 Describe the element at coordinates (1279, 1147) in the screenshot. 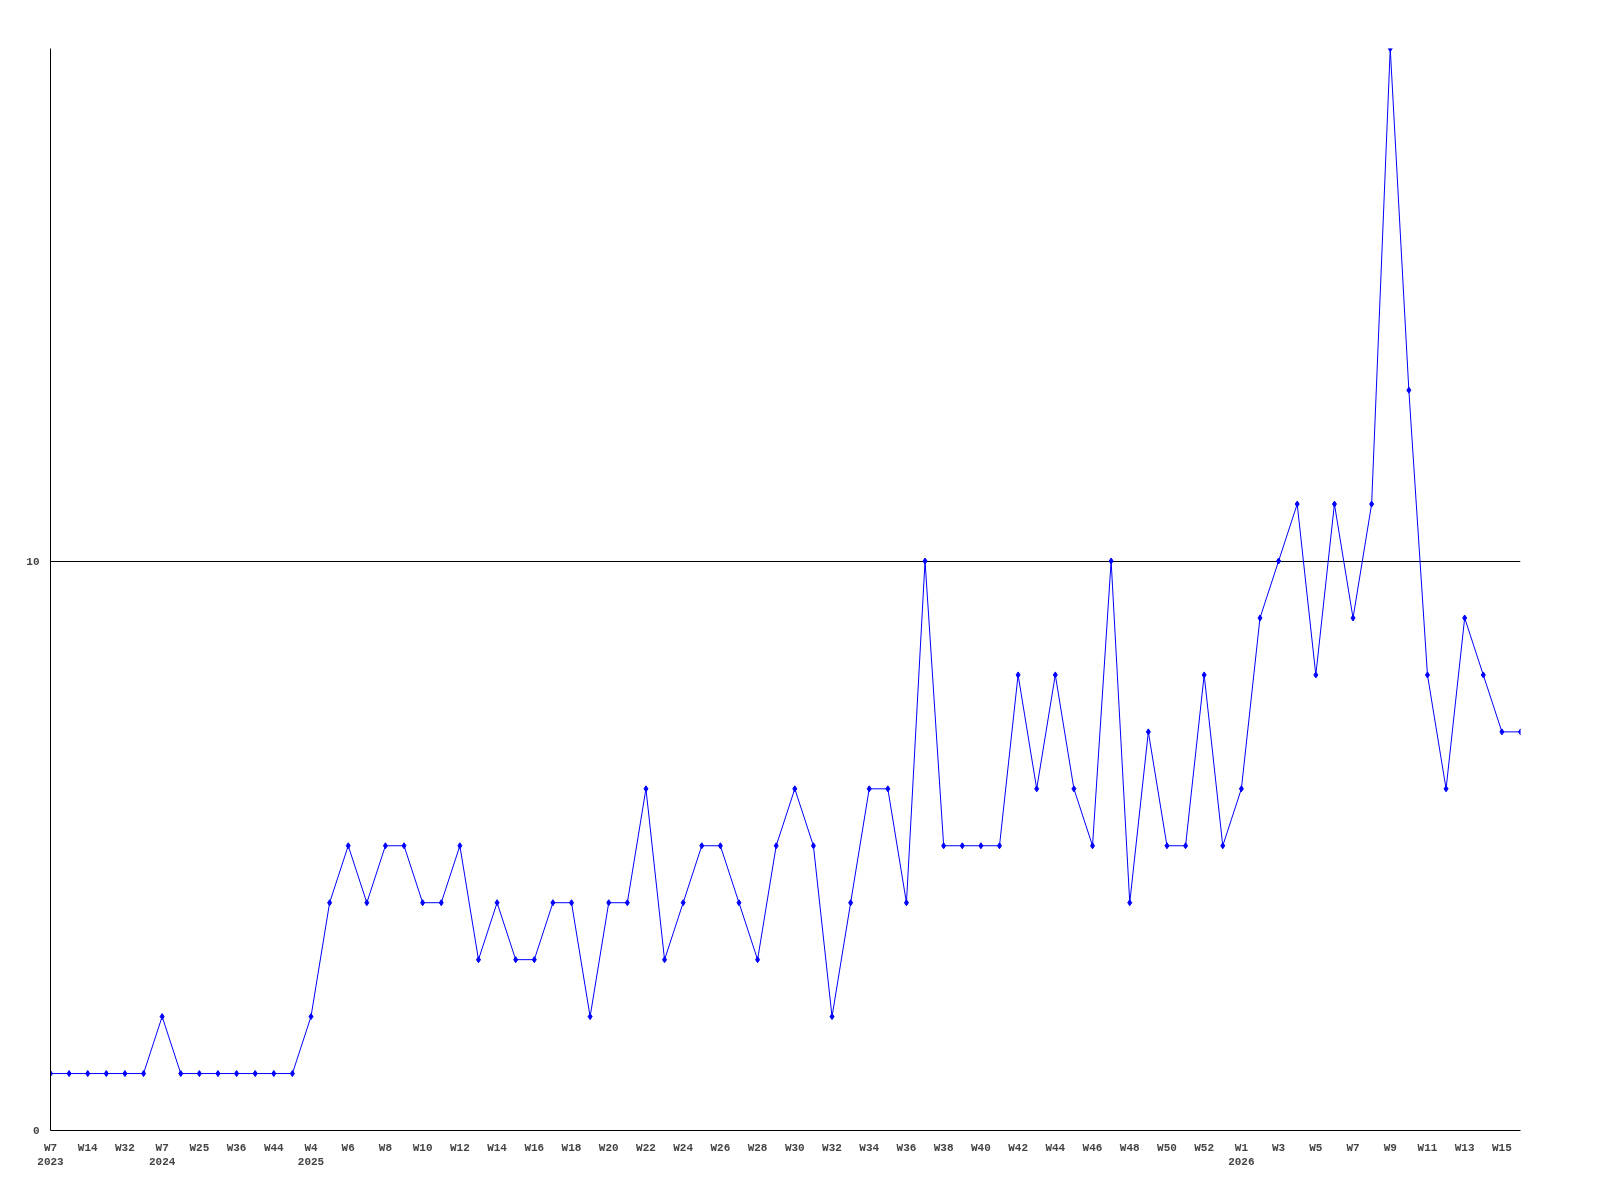

I see `x-tick-label: W3` at that location.